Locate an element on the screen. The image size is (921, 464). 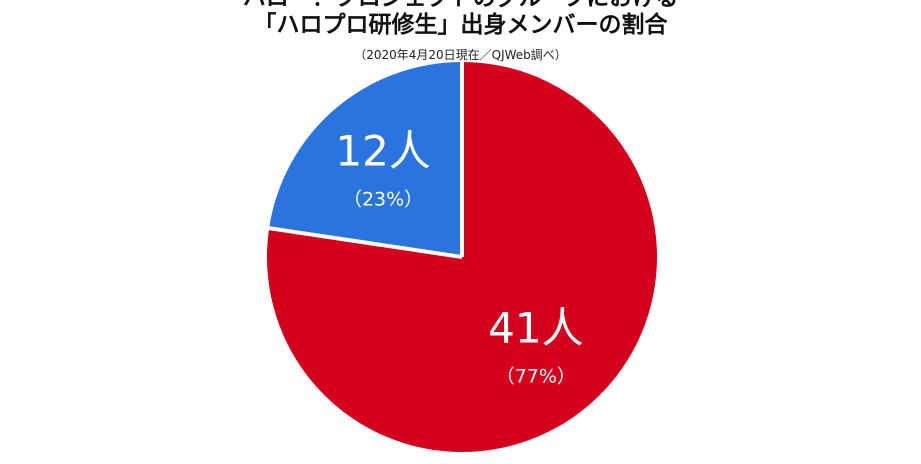
chart-title-line-2: 「ハロプロ研修生」出身メンバーの割合 is located at coordinates (460, 25).